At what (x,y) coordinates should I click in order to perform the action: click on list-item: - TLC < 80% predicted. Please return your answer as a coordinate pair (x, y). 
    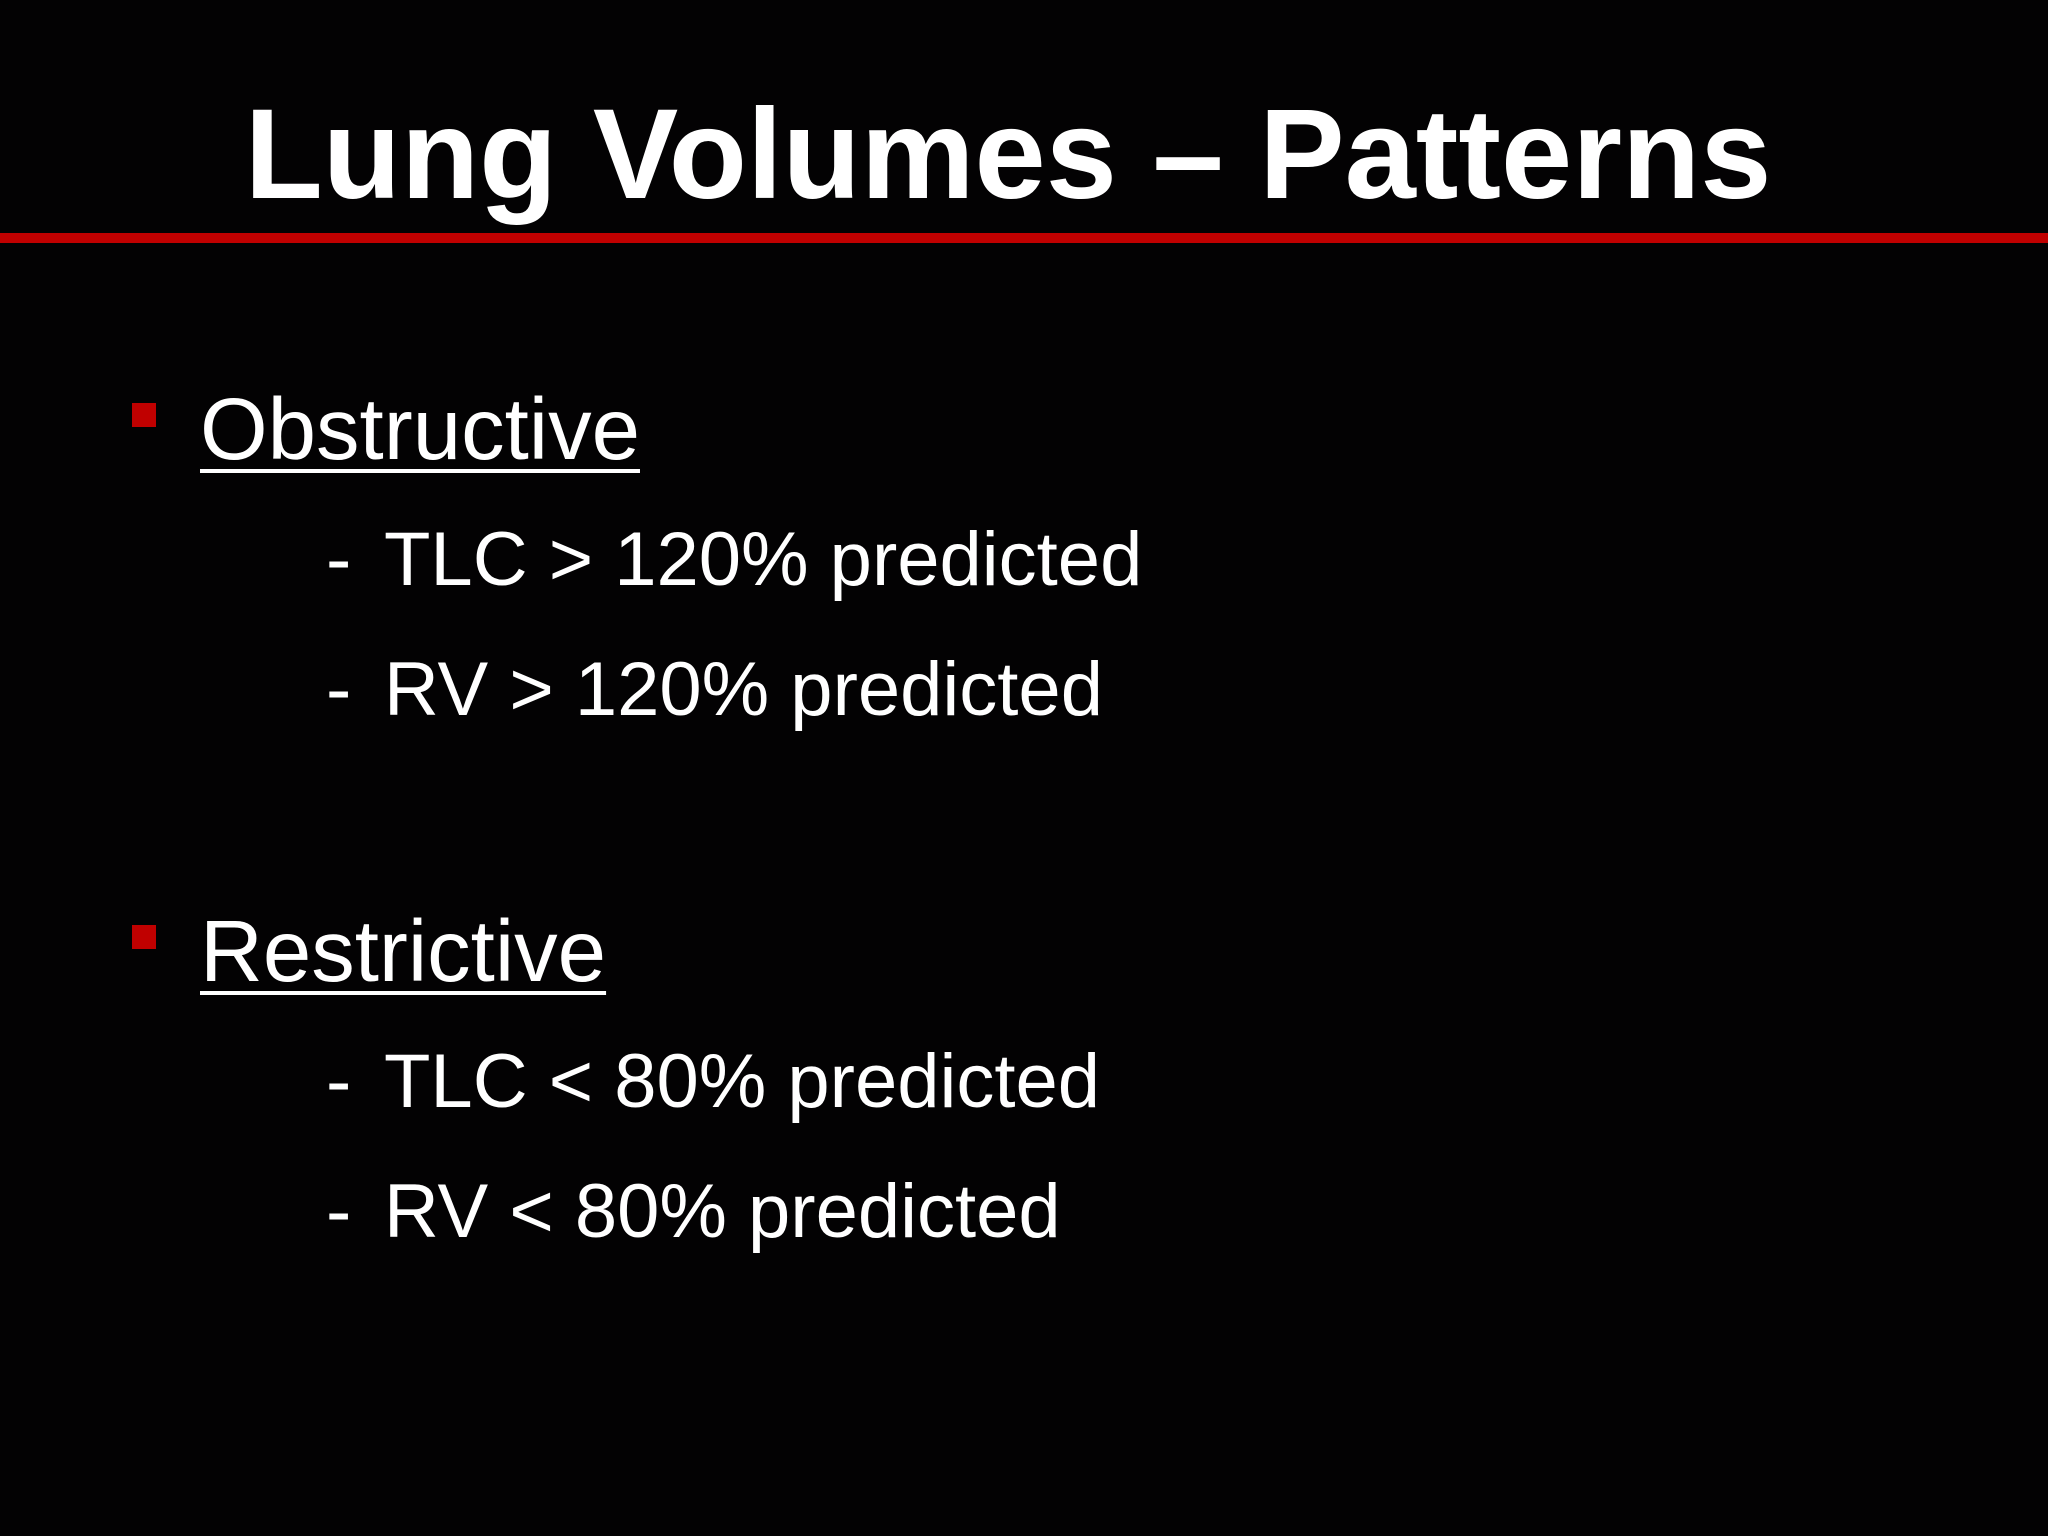
    Looking at the image, I should click on (713, 1082).